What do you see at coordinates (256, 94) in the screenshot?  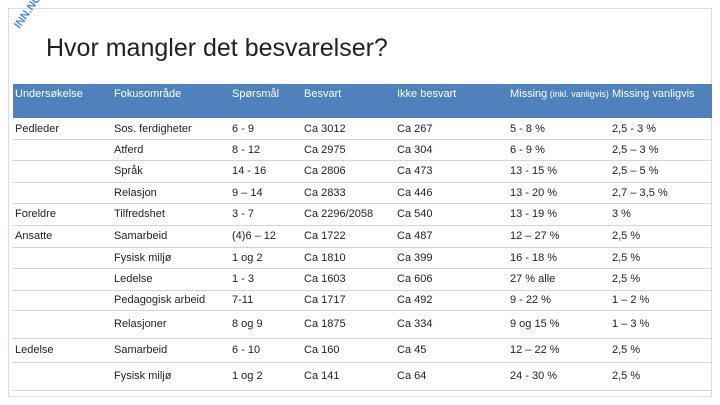 I see `column-header: Spørsmål` at bounding box center [256, 94].